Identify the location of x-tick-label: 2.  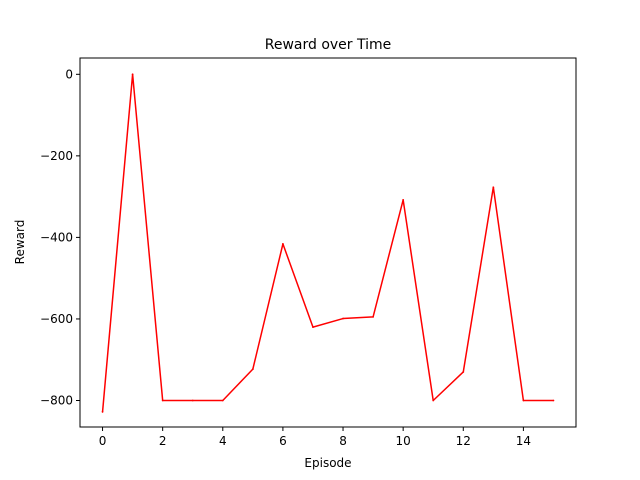
(163, 441).